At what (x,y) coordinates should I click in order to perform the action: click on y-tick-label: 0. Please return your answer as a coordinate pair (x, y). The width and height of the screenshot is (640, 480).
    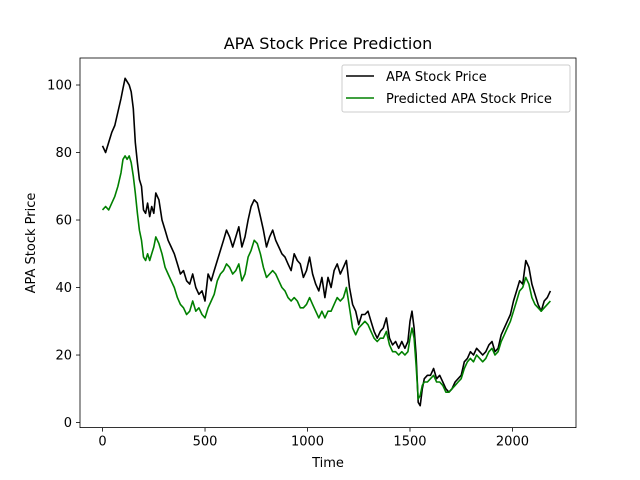
    Looking at the image, I should click on (68, 423).